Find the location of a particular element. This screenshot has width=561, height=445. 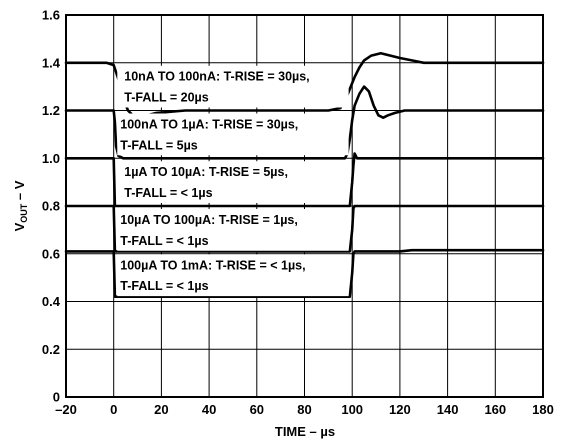

annotation-line-1: 1µA TO 10µA: T-RISE = 5µs, is located at coordinates (206, 172).